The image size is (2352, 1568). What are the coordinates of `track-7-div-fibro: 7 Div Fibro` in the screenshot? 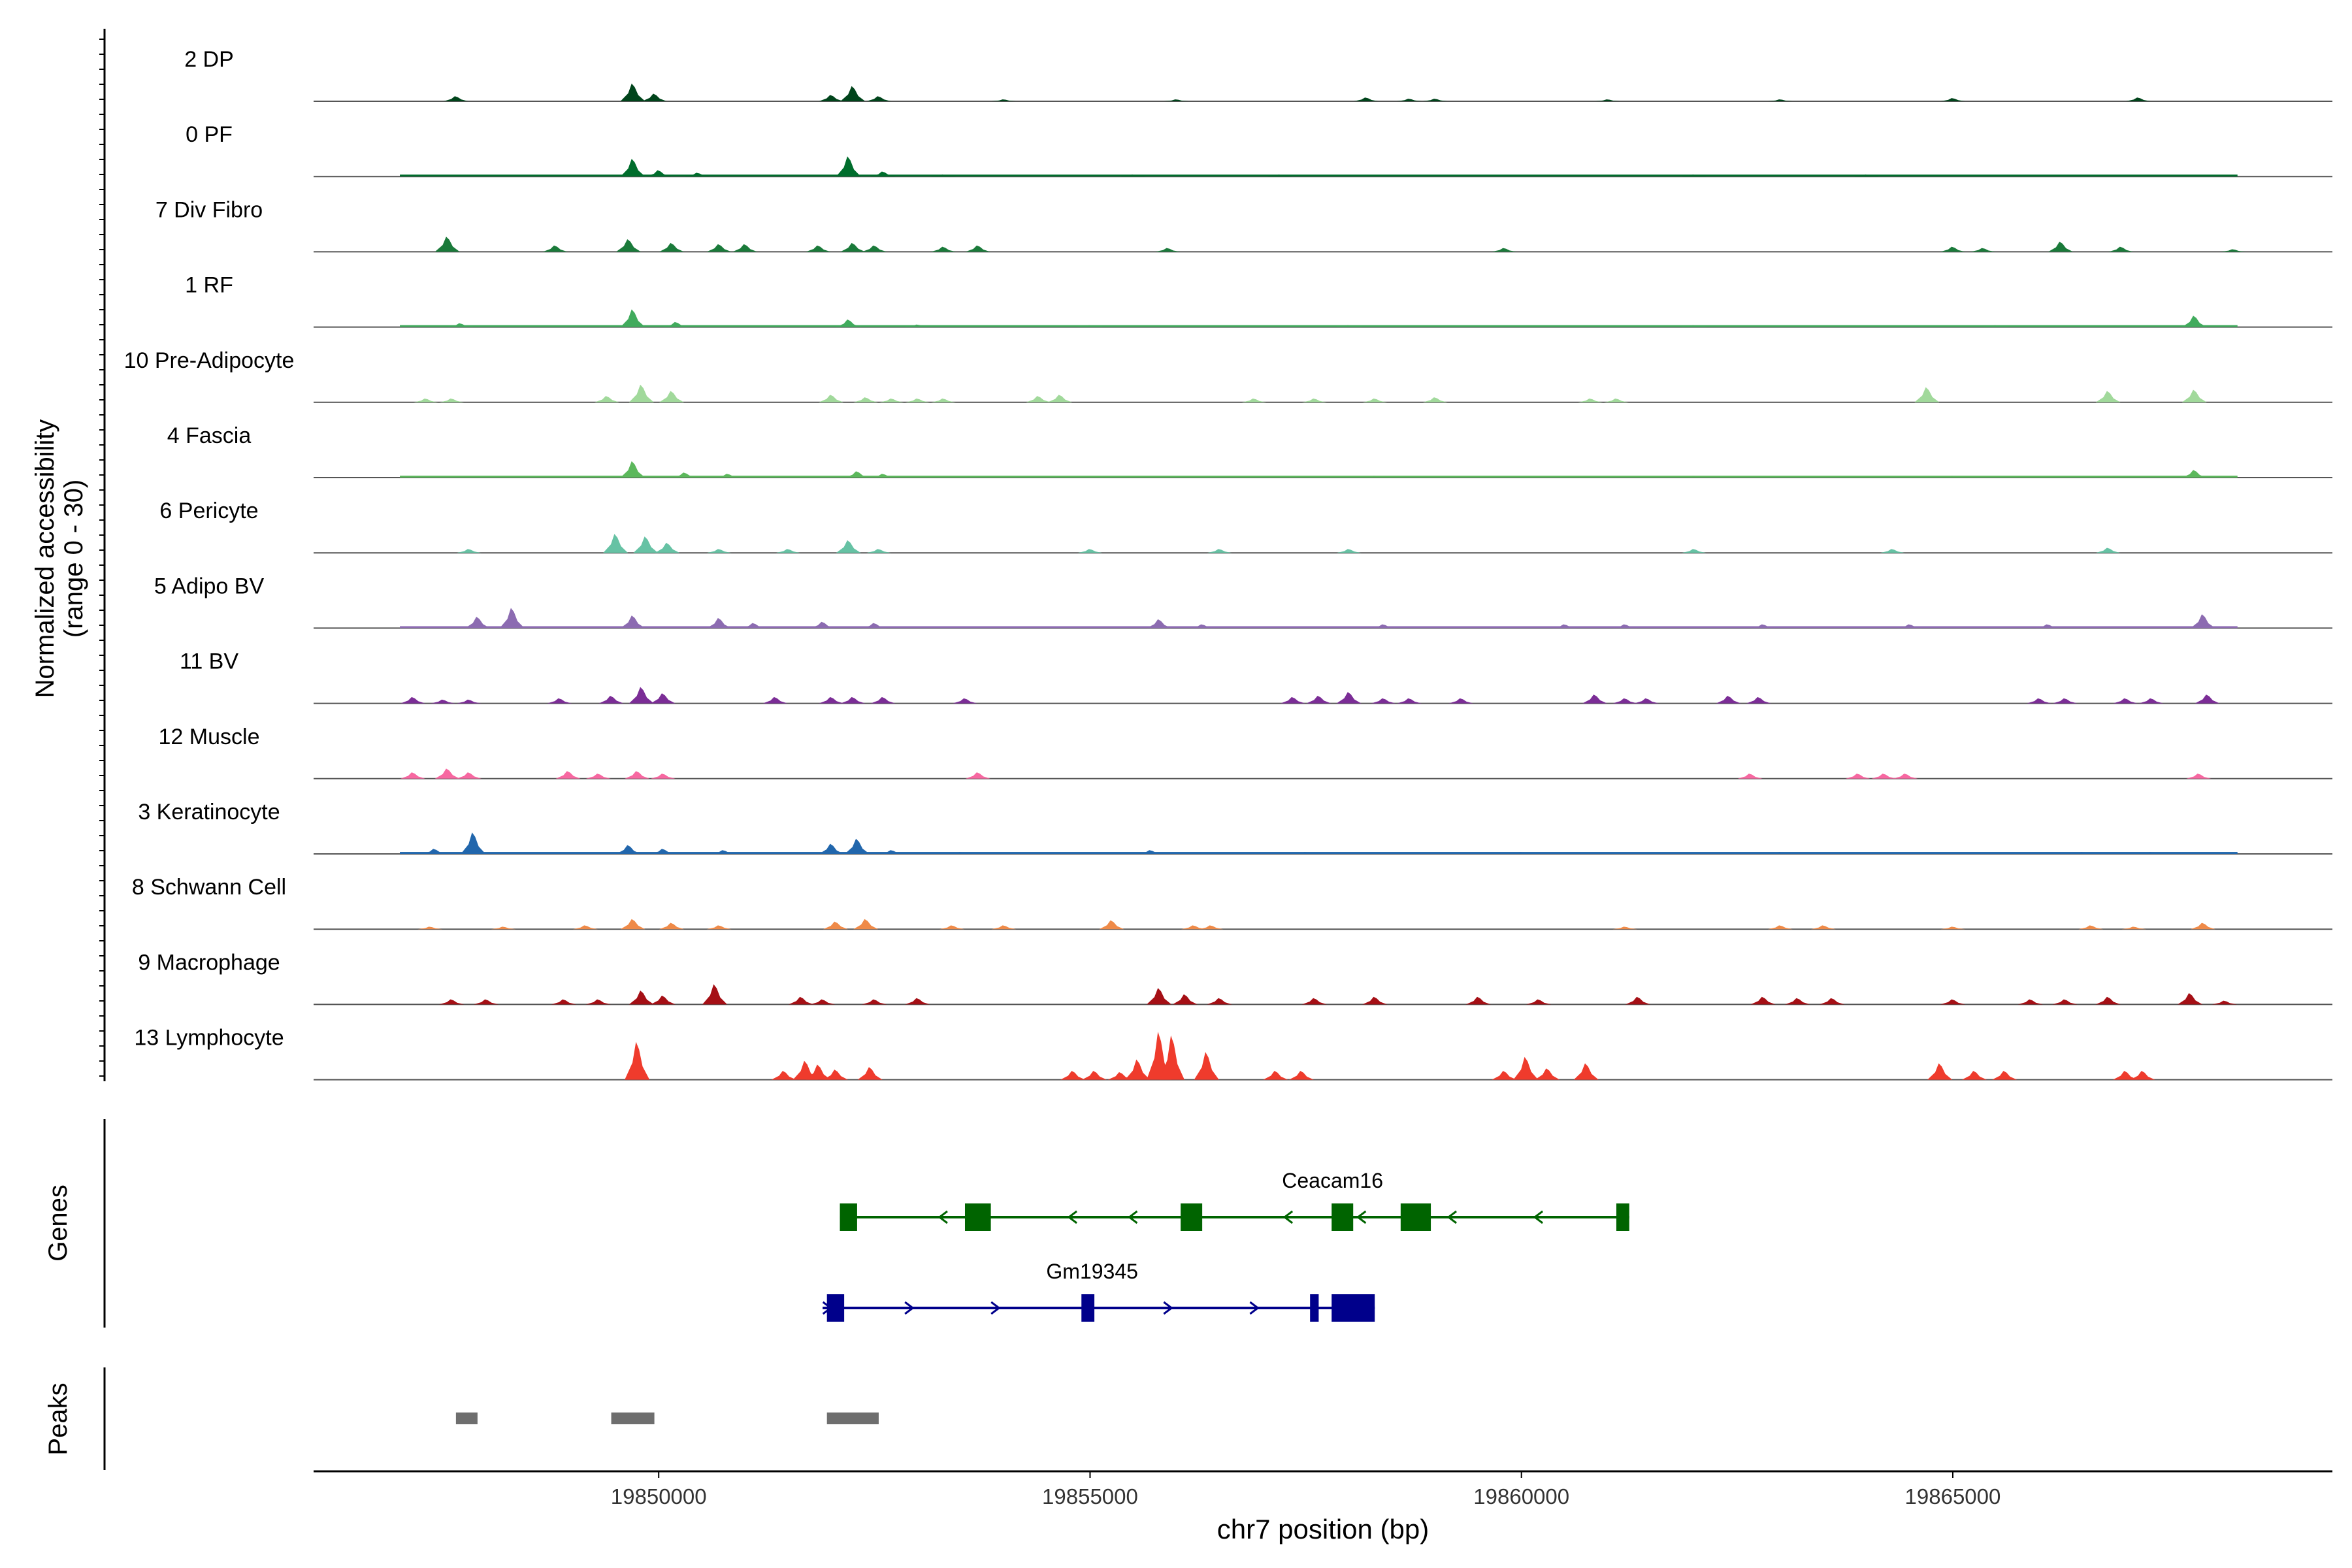 It's located at (1243, 225).